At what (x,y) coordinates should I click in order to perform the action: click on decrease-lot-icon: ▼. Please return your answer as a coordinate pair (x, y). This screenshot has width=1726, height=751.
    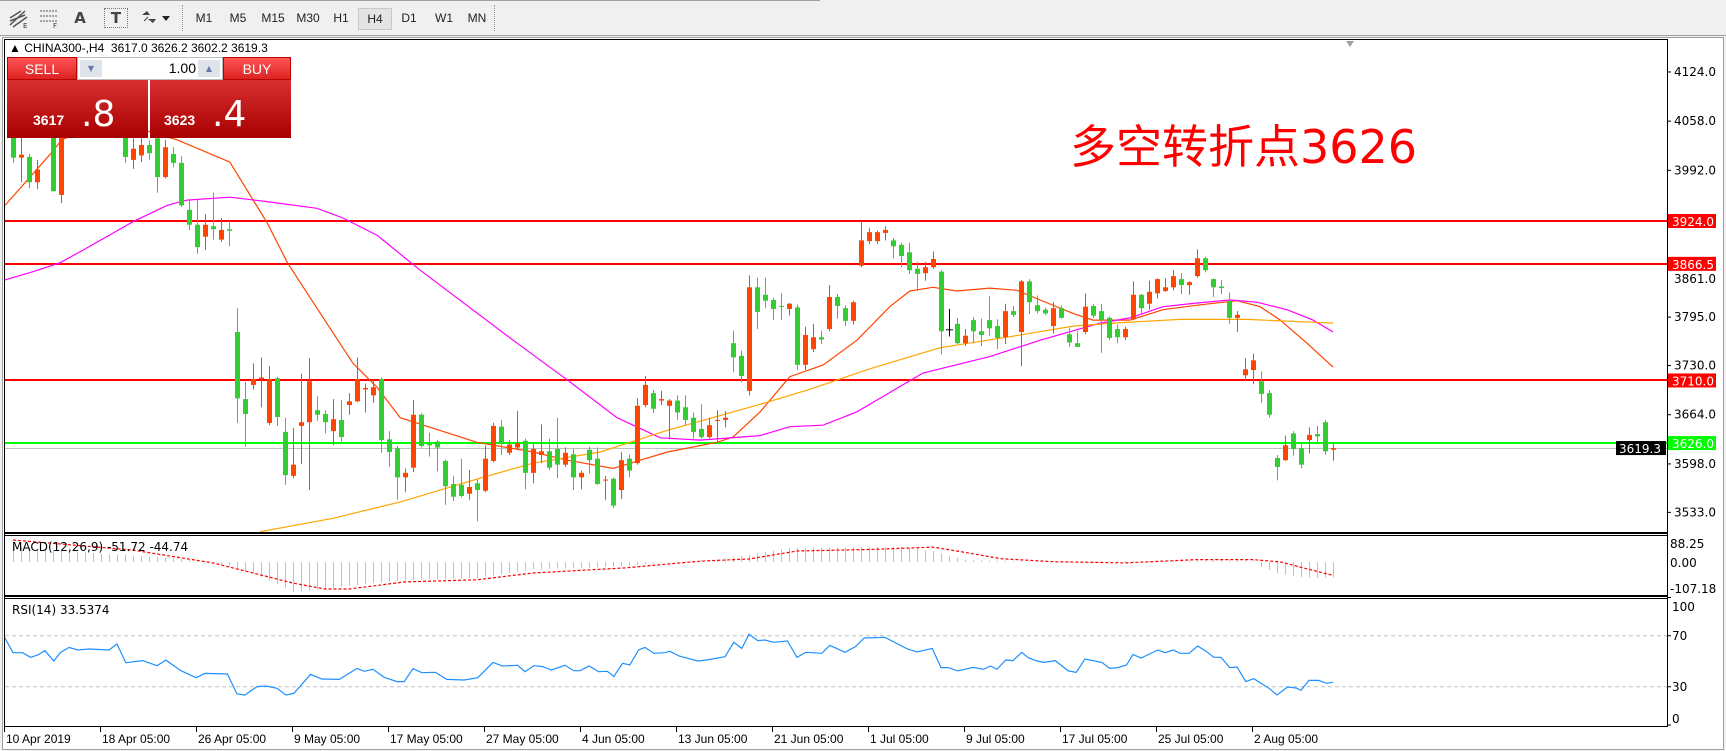
    Looking at the image, I should click on (91, 68).